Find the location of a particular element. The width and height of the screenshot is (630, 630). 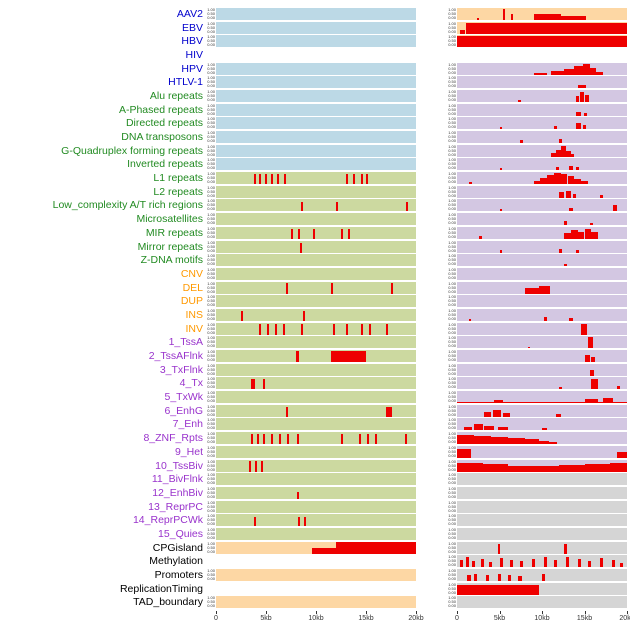

row-label-inv: INV is located at coordinates (194, 328).